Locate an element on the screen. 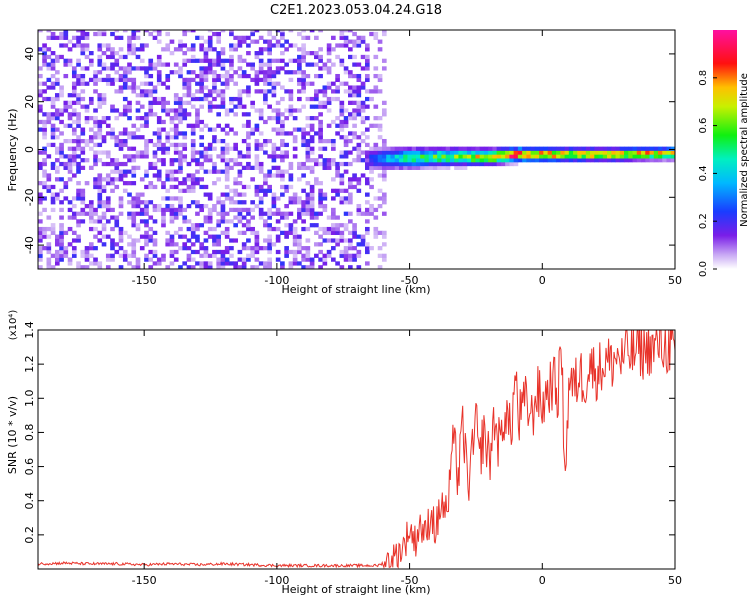 The image size is (750, 600). colorbar-label: Normalized spectral amplitude is located at coordinates (744, 150).